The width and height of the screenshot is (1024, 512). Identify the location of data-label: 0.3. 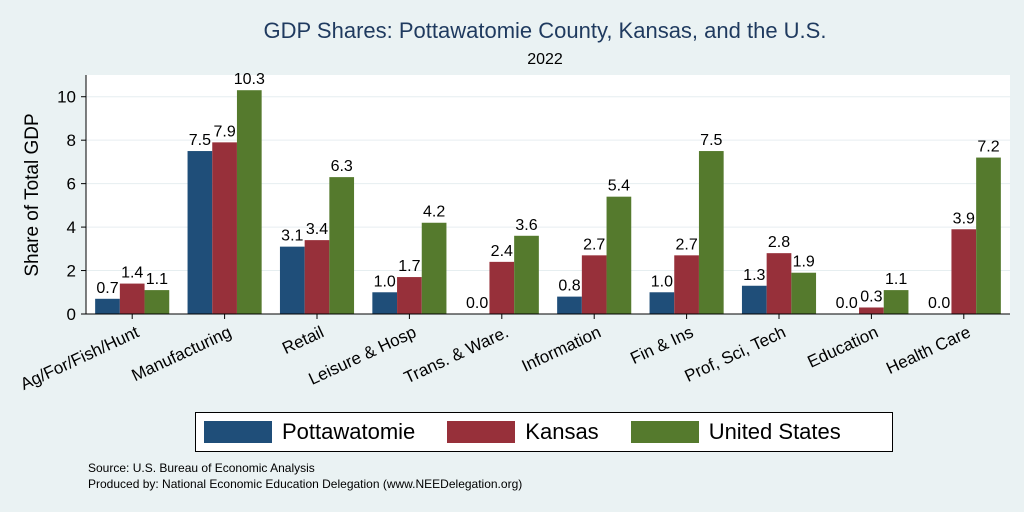
(871, 296).